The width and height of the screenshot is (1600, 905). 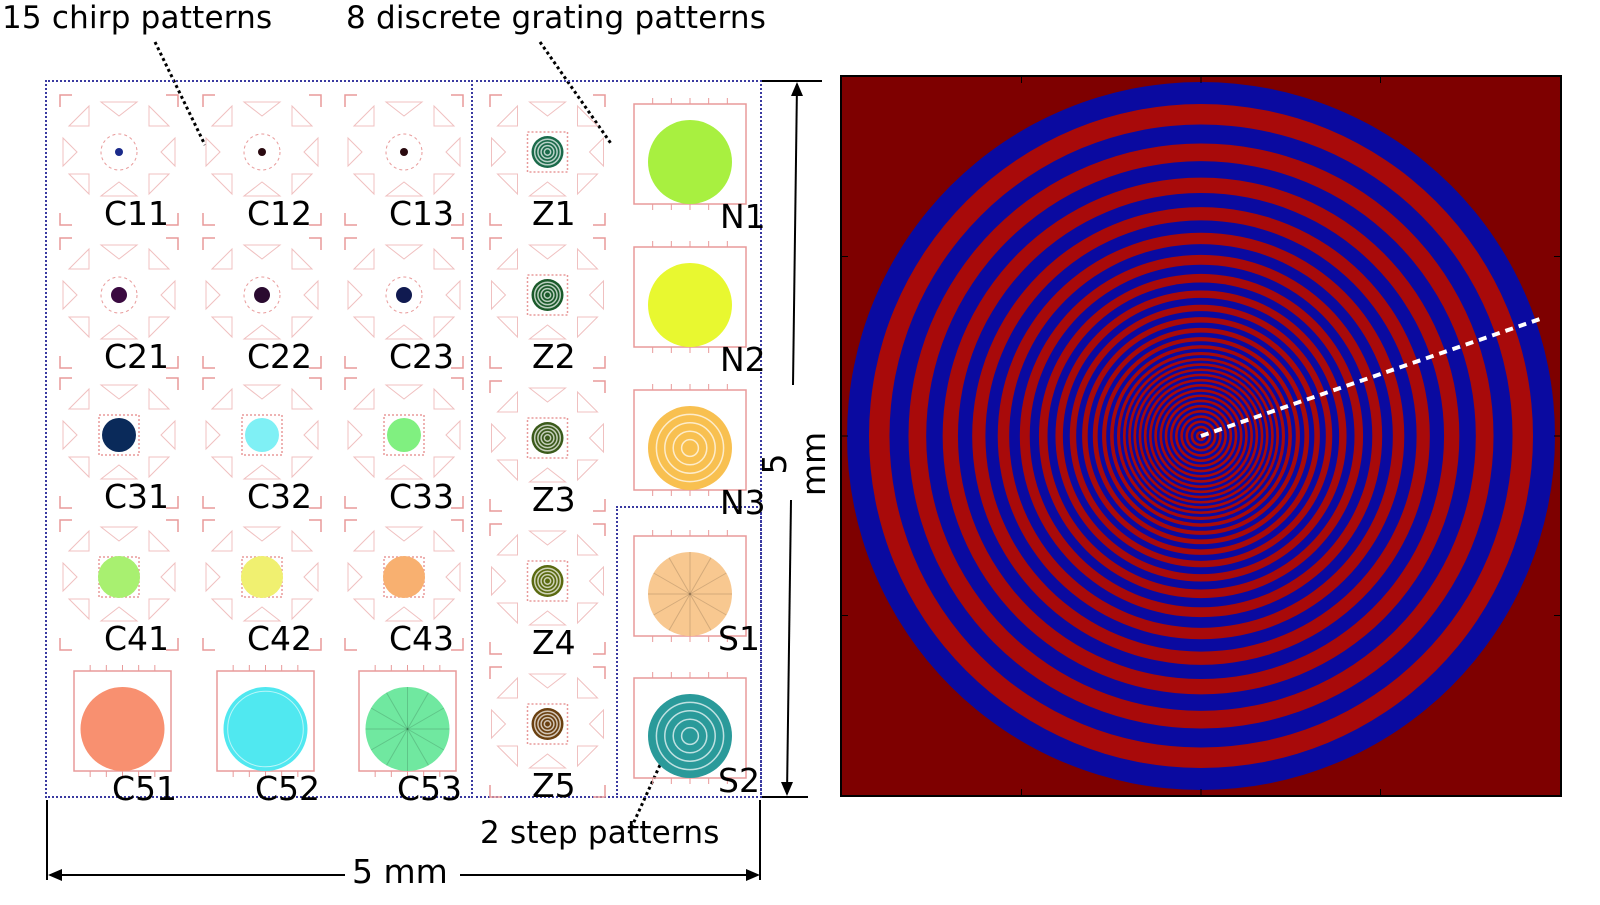 I want to click on pattern-label: Z2, so click(x=554, y=356).